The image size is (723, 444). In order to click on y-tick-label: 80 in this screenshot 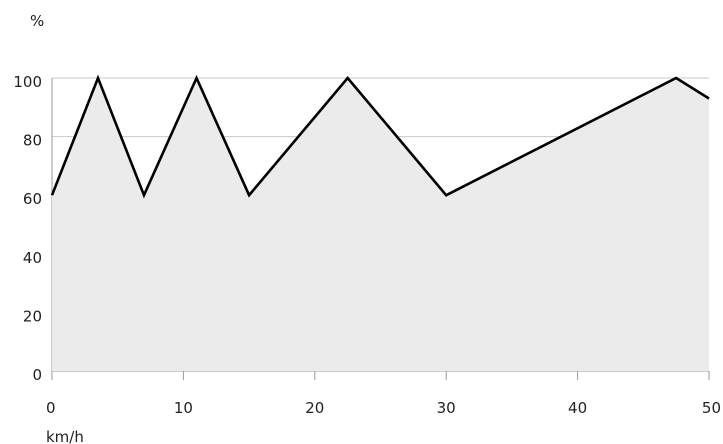, I will do `click(32, 141)`.